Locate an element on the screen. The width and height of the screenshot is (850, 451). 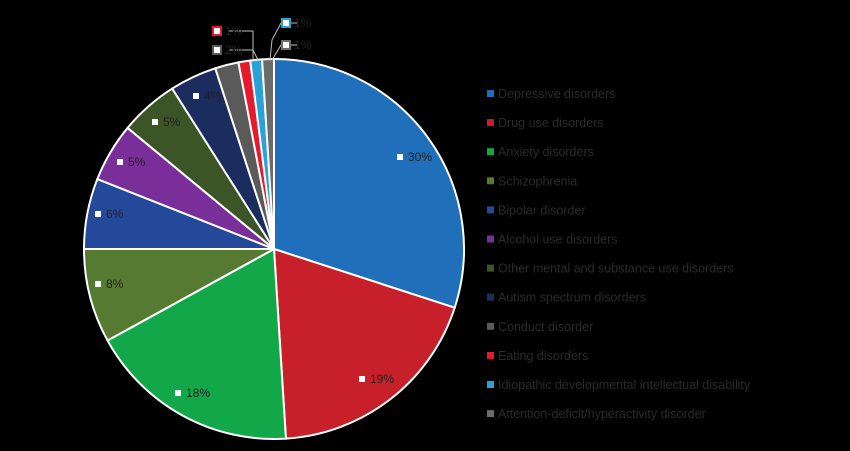
pie-slice-drug-use-disorders is located at coordinates (364, 343).